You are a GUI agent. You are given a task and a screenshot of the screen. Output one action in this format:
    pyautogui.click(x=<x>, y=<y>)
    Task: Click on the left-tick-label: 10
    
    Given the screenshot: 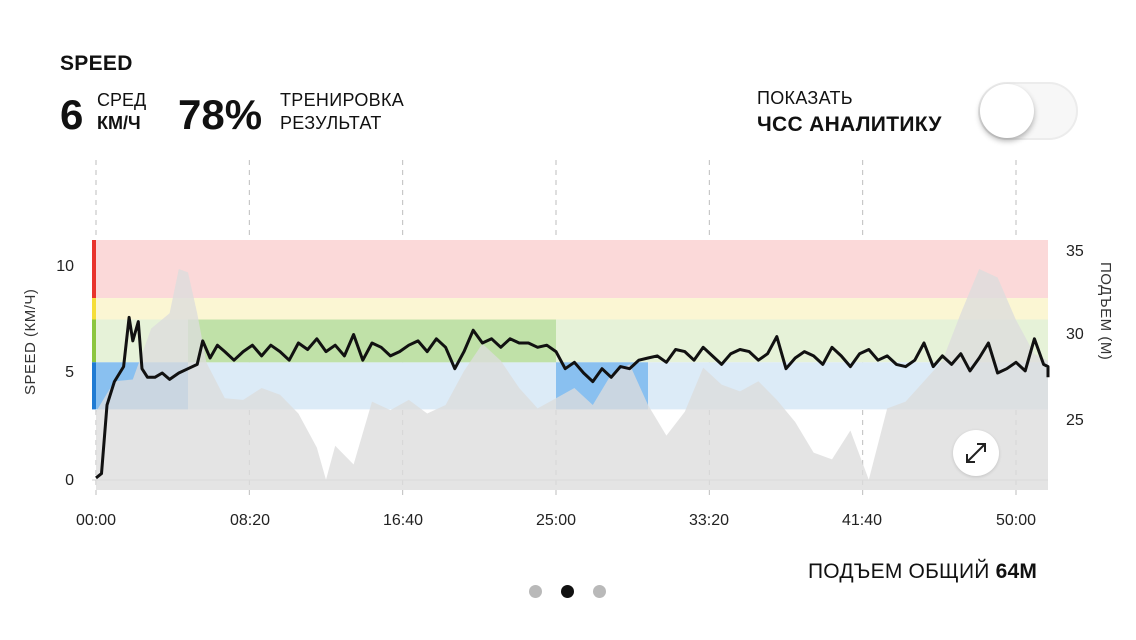 What is the action you would take?
    pyautogui.click(x=65, y=266)
    